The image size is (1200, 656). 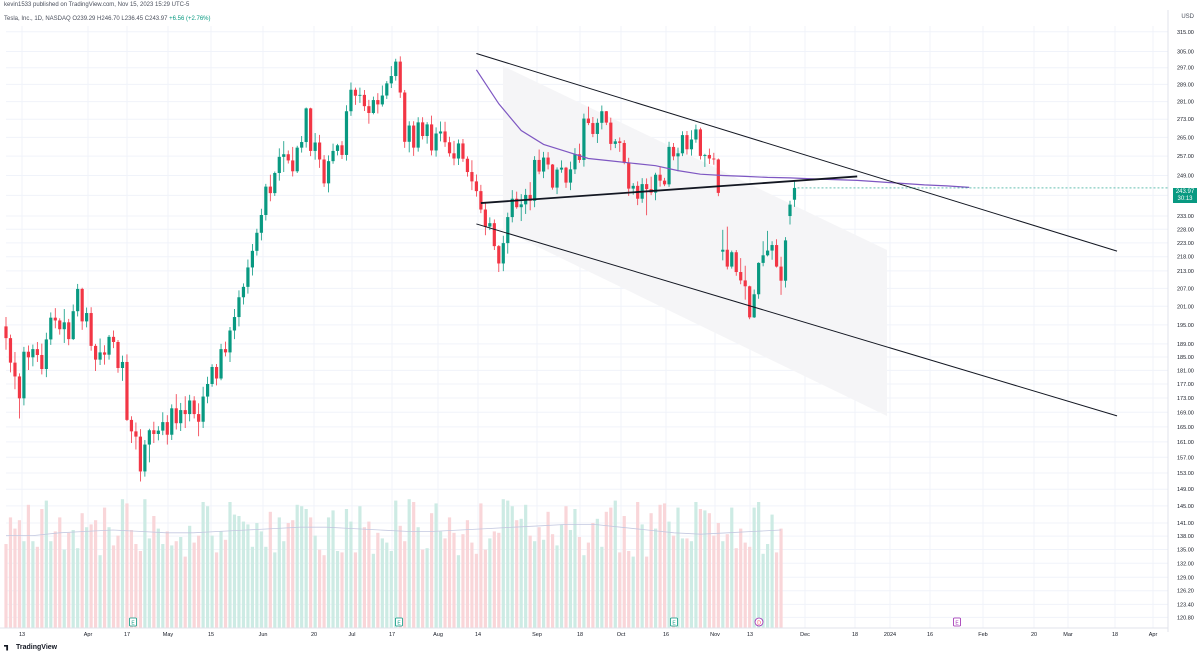 What do you see at coordinates (1153, 635) in the screenshot?
I see `time-tick-label: Apr` at bounding box center [1153, 635].